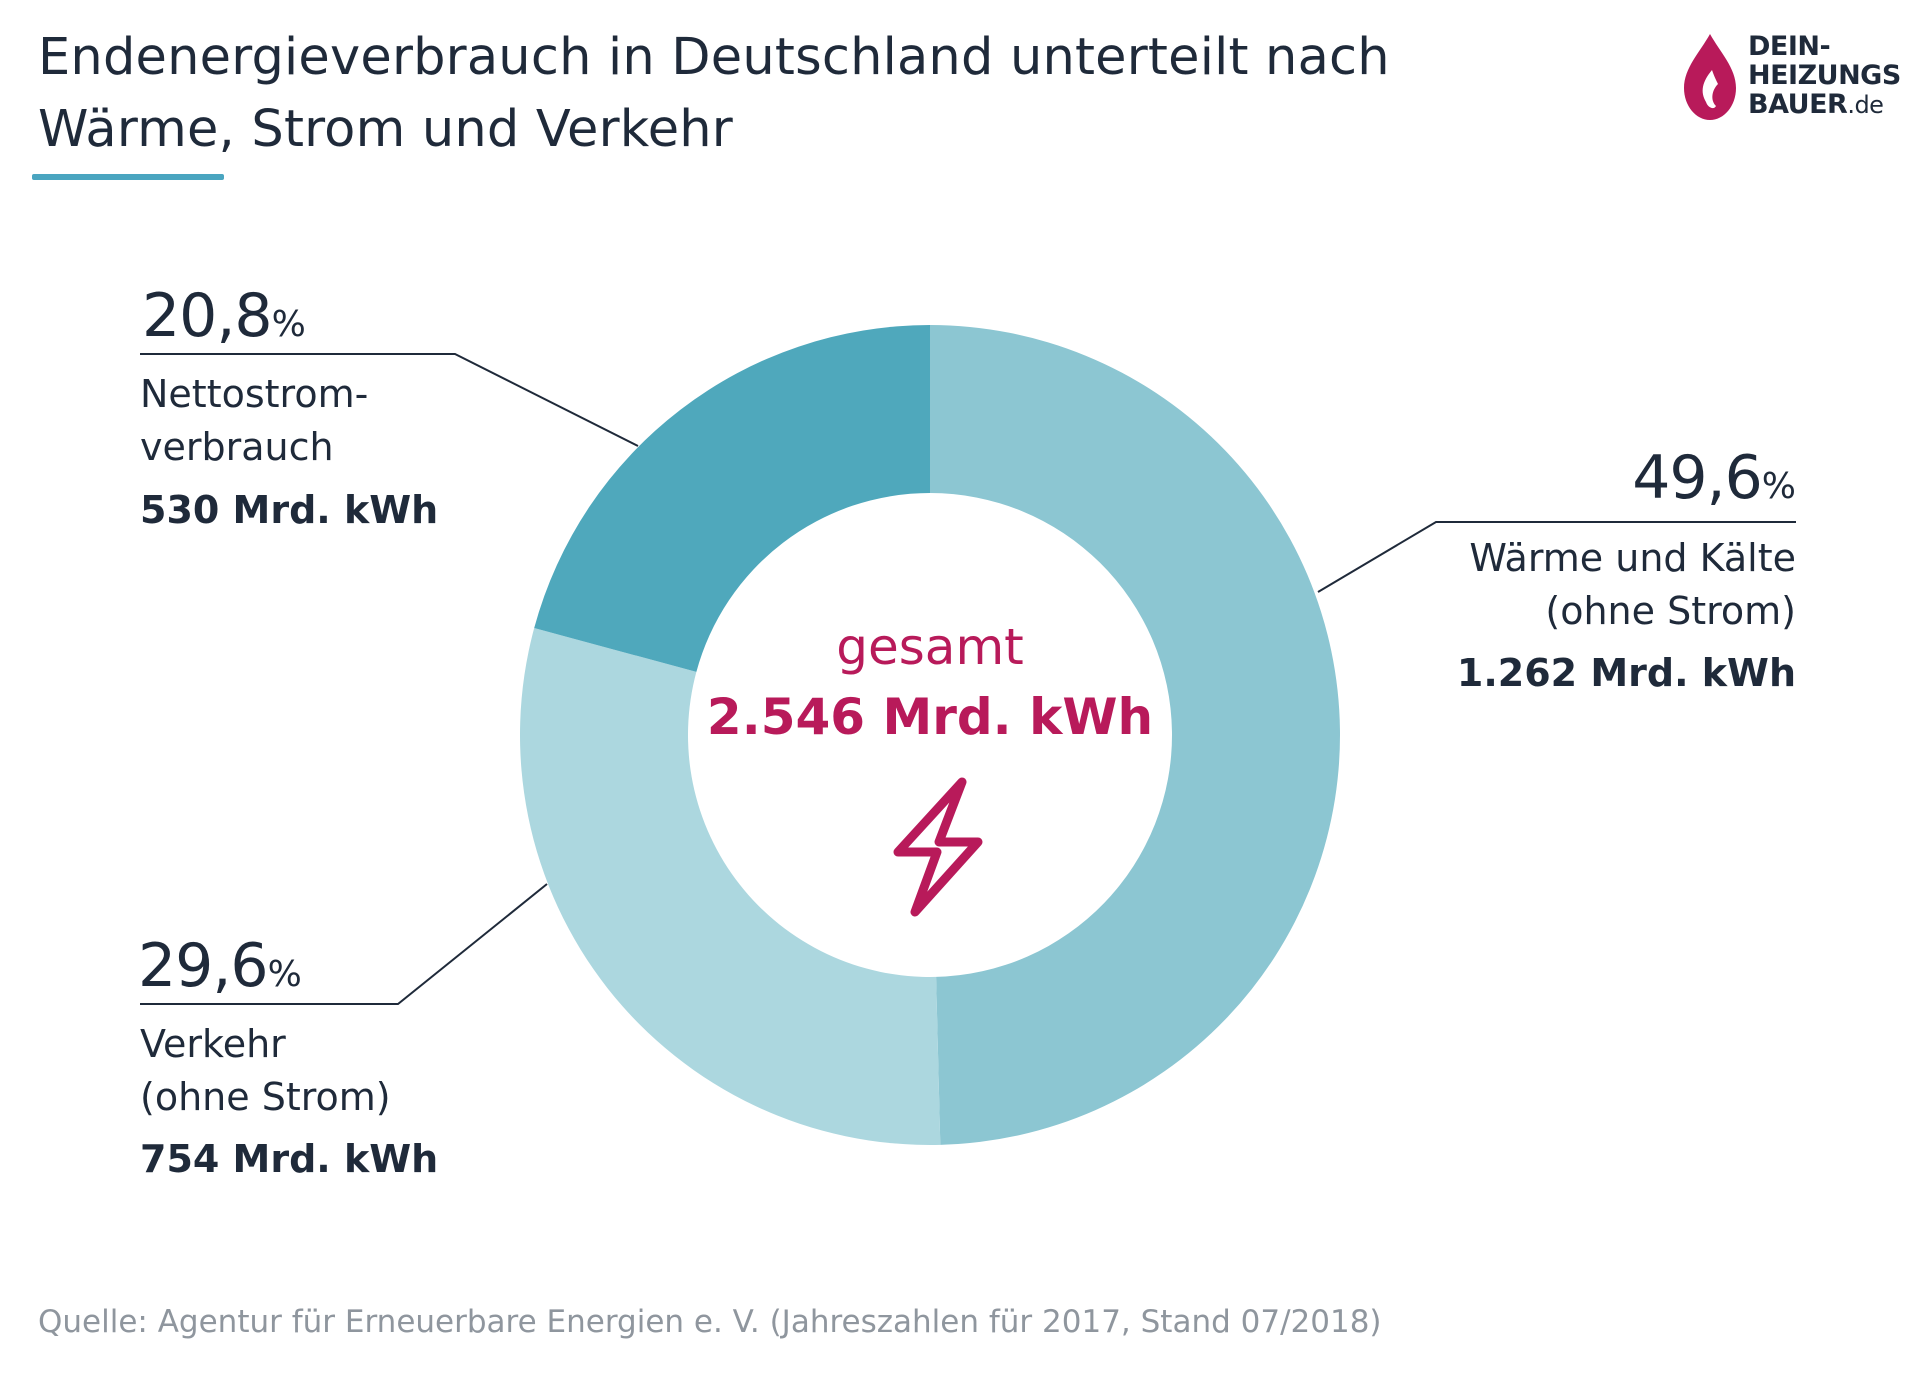 This screenshot has width=1920, height=1376. Describe the element at coordinates (254, 421) in the screenshot. I see `category-label-strom: Nettostrom- verbrauch` at that location.